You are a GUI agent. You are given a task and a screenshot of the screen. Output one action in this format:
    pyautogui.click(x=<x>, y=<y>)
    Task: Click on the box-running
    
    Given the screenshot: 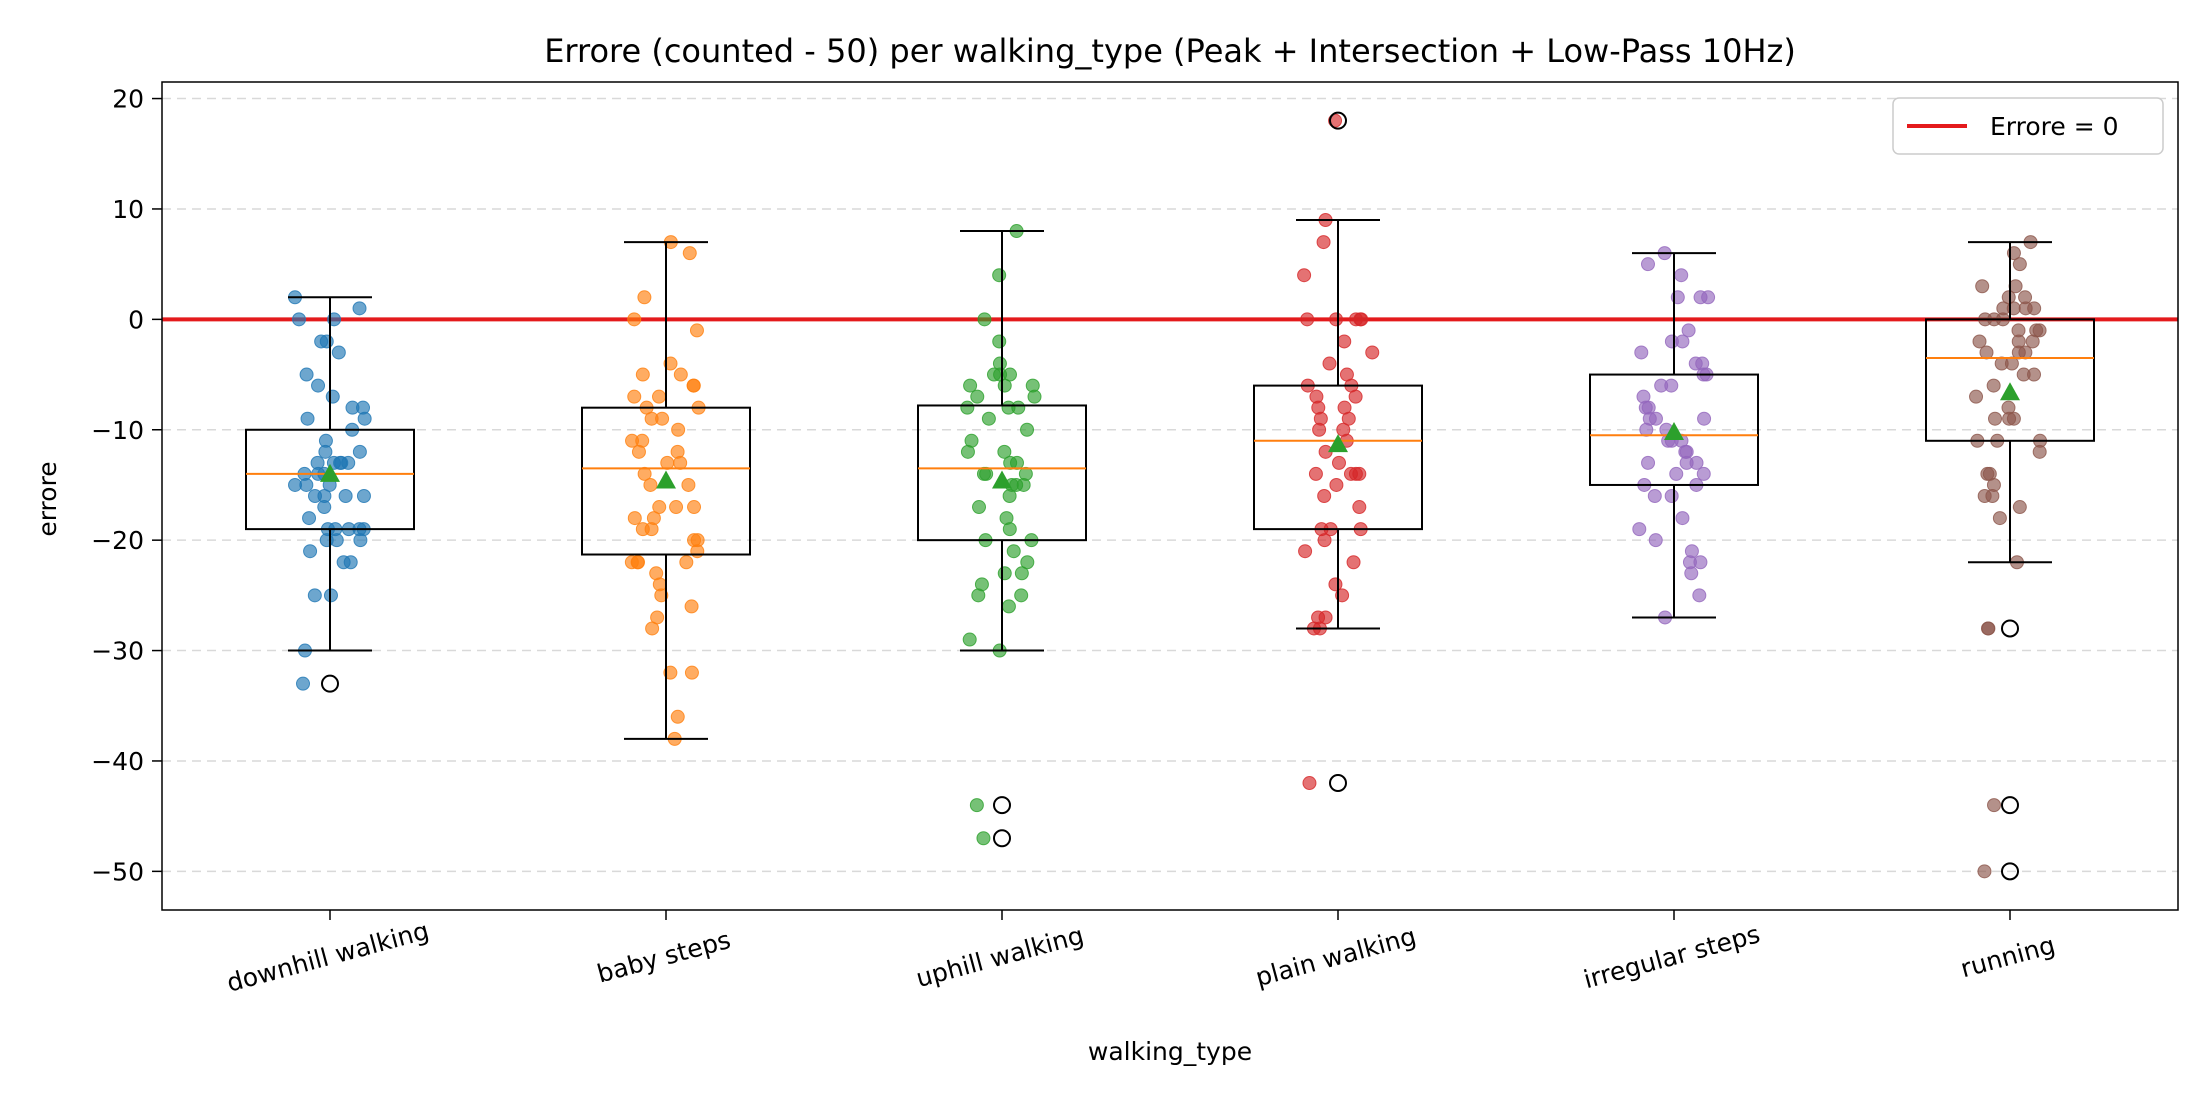 What is the action you would take?
    pyautogui.click(x=2010, y=561)
    